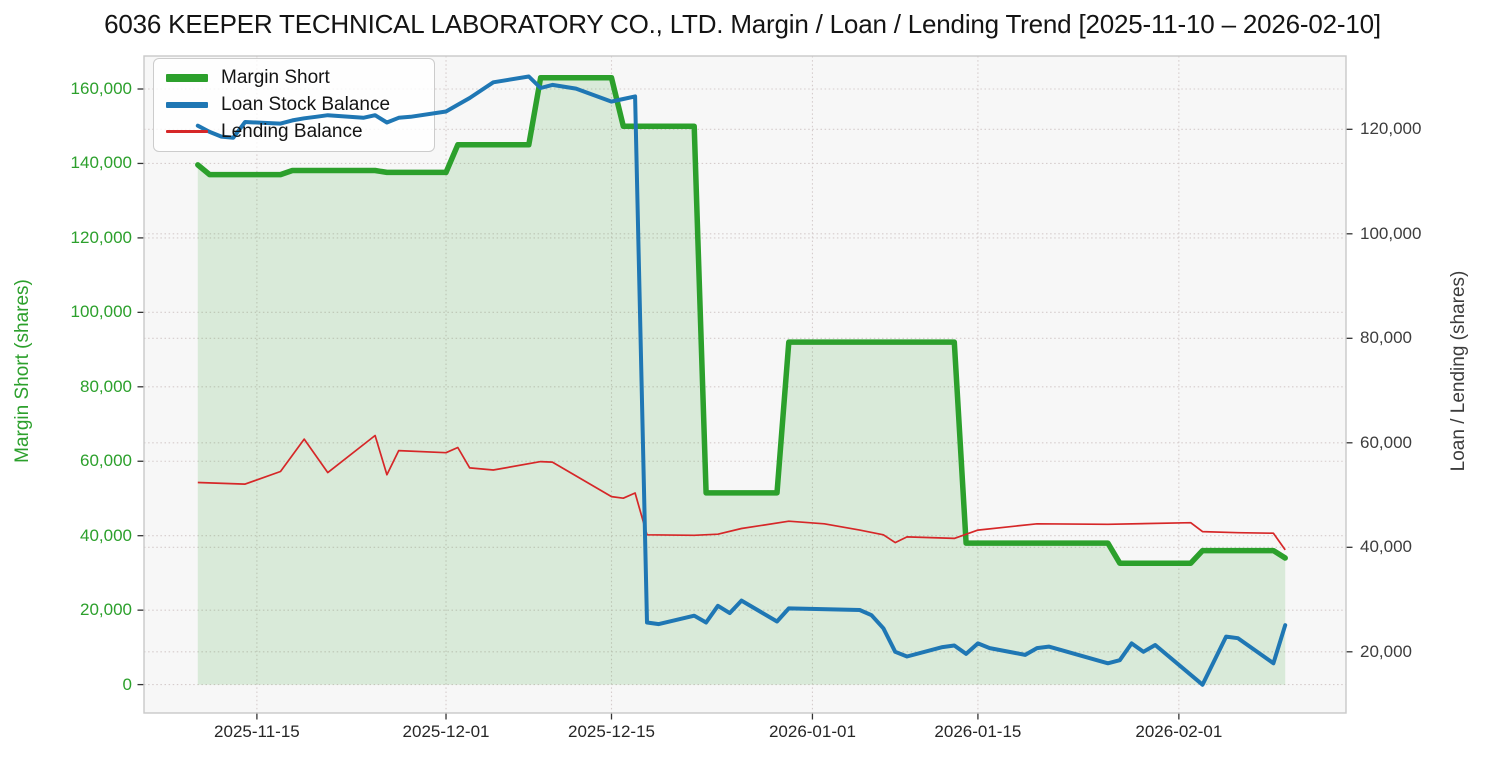 This screenshot has width=1485, height=765. What do you see at coordinates (275, 78) in the screenshot?
I see `legend-item-label: Margin Short` at bounding box center [275, 78].